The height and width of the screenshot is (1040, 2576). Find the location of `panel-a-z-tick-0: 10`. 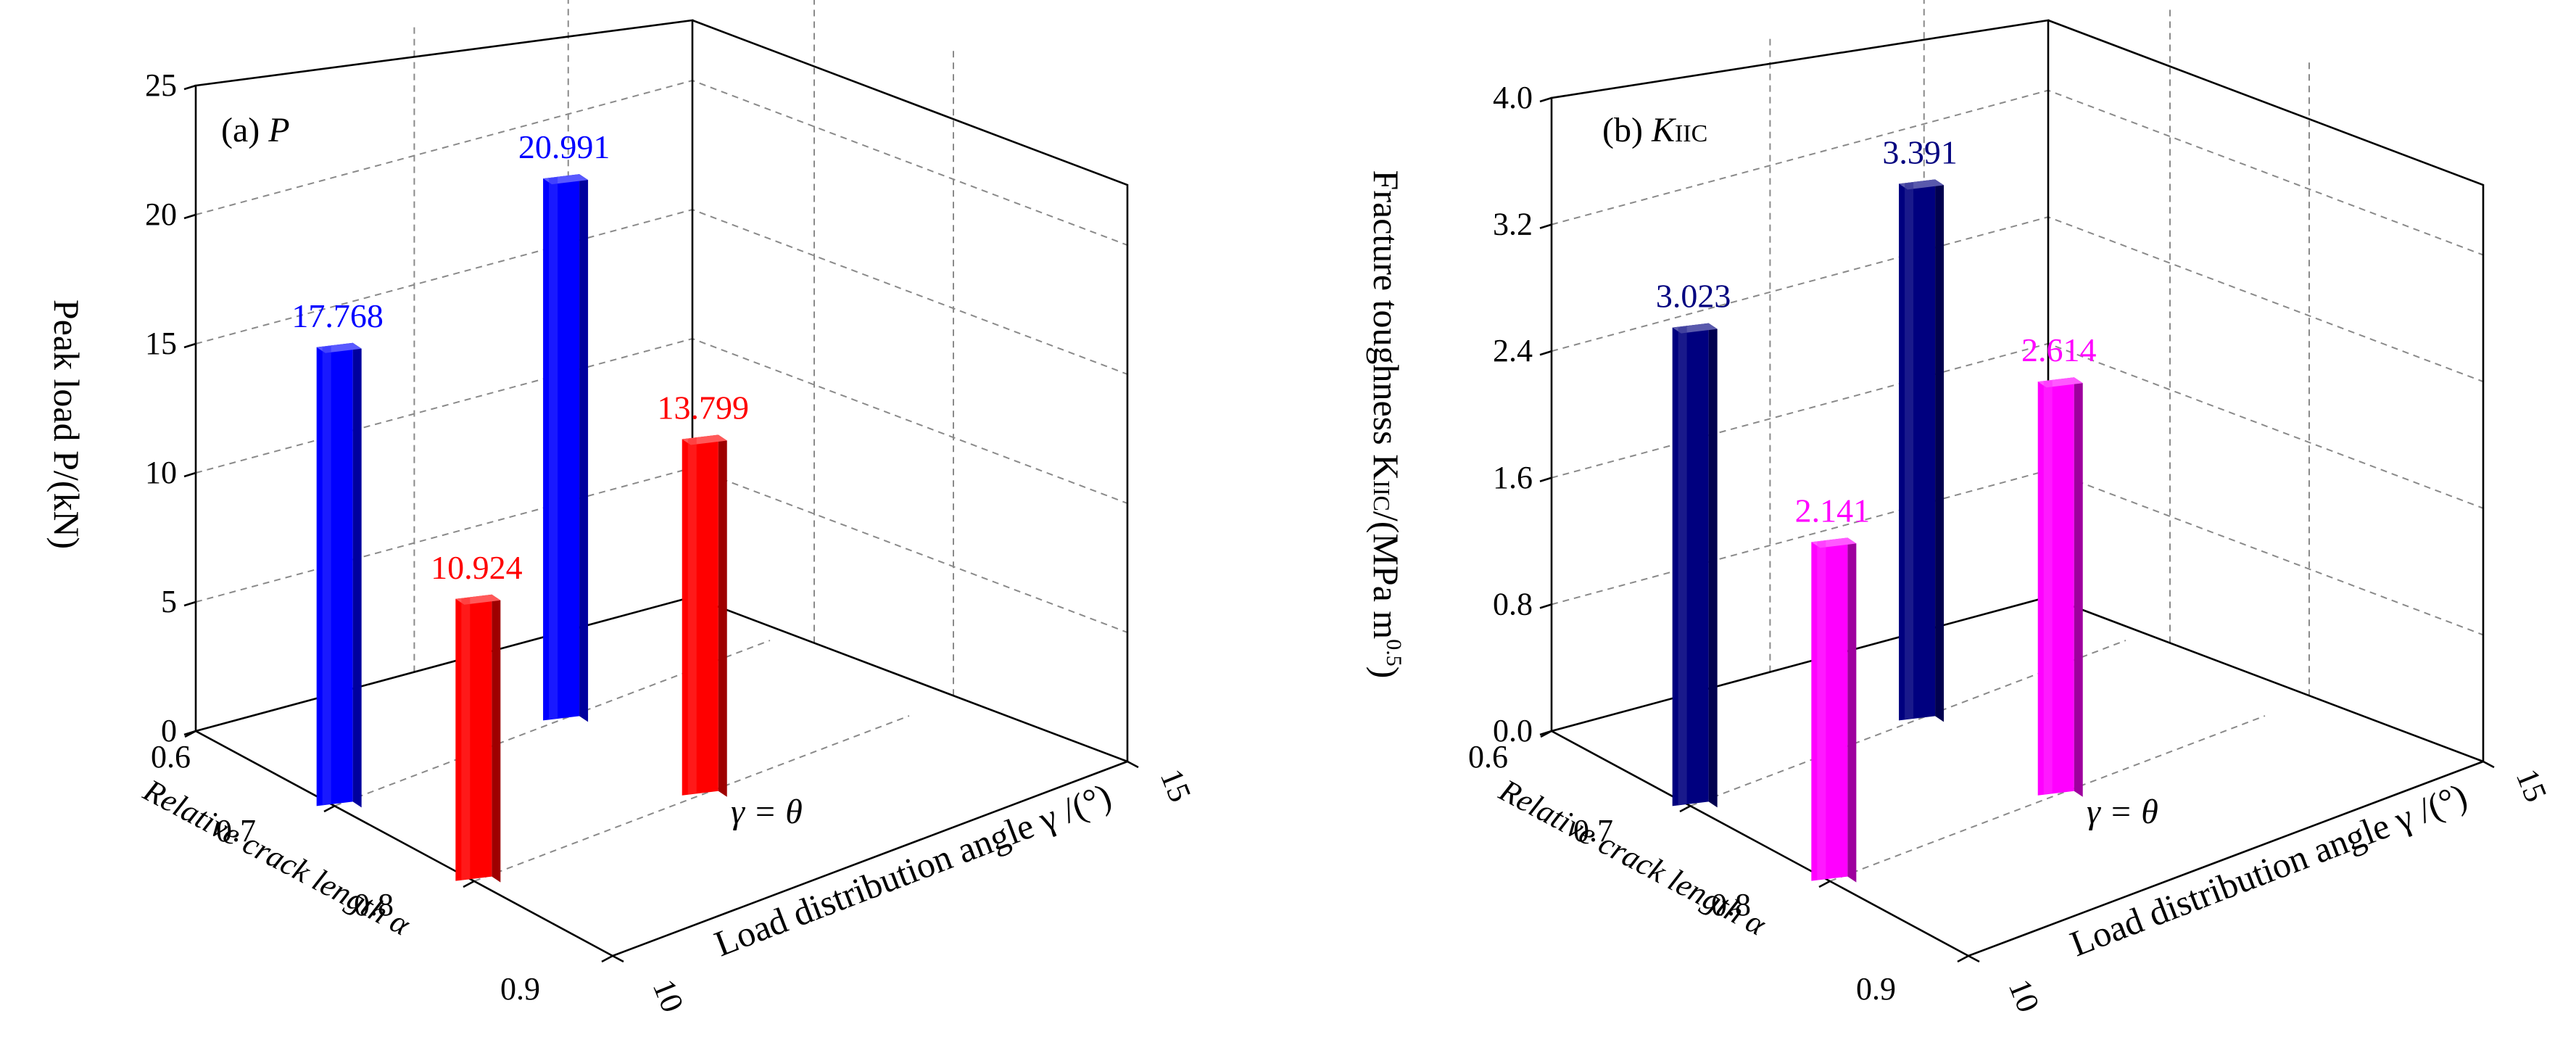

panel-a-z-tick-0: 10 is located at coordinates (668, 995).